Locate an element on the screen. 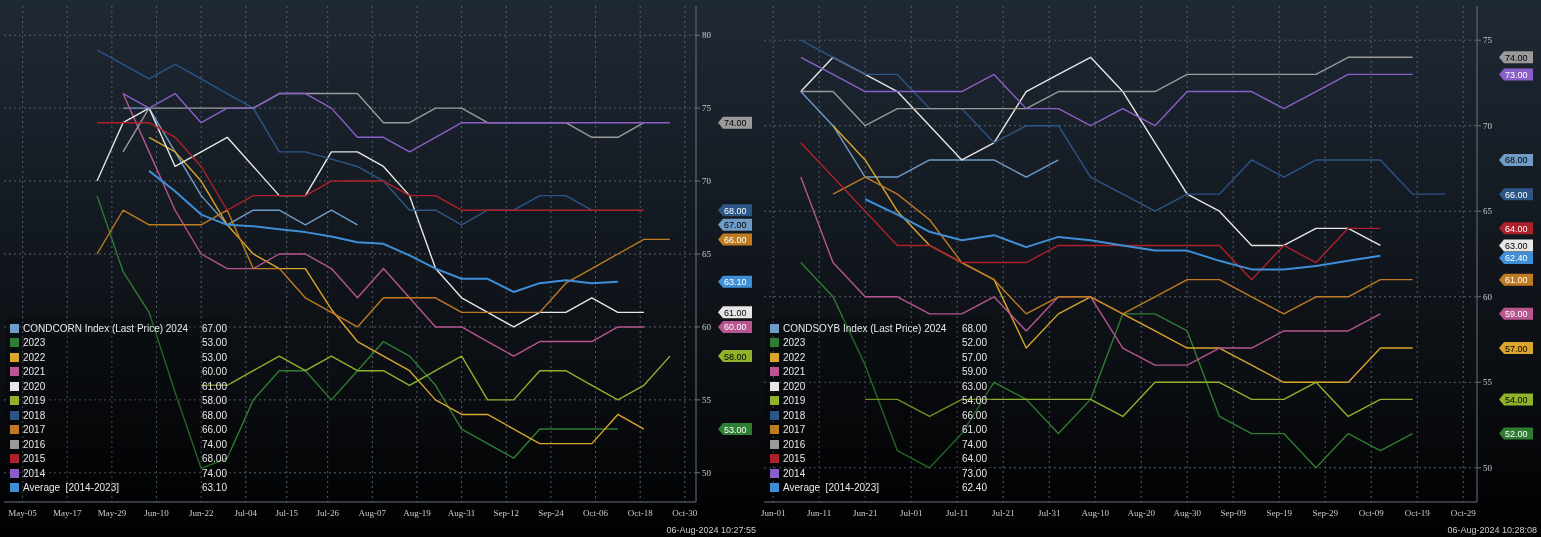 The width and height of the screenshot is (1541, 537). y-tick-label: 55 is located at coordinates (1488, 382).